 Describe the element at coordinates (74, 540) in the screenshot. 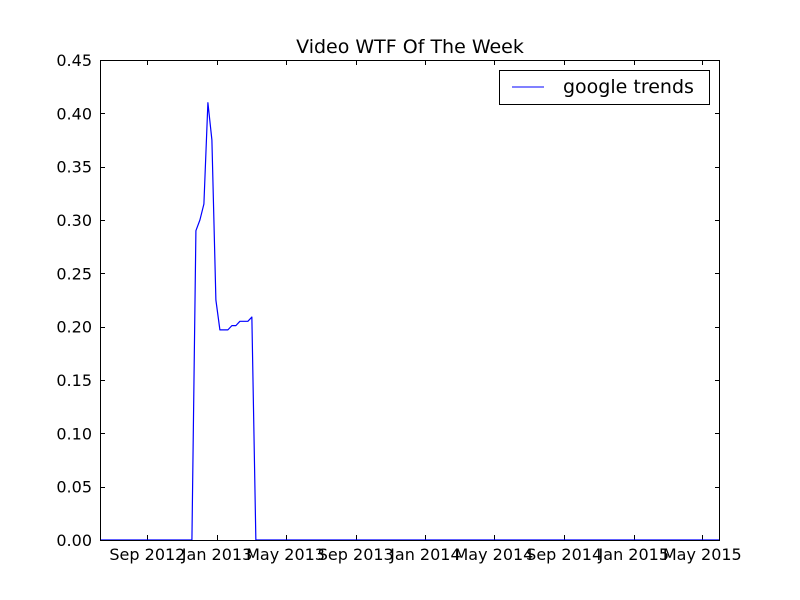

I see `y-tick-label-0: 0.00` at that location.